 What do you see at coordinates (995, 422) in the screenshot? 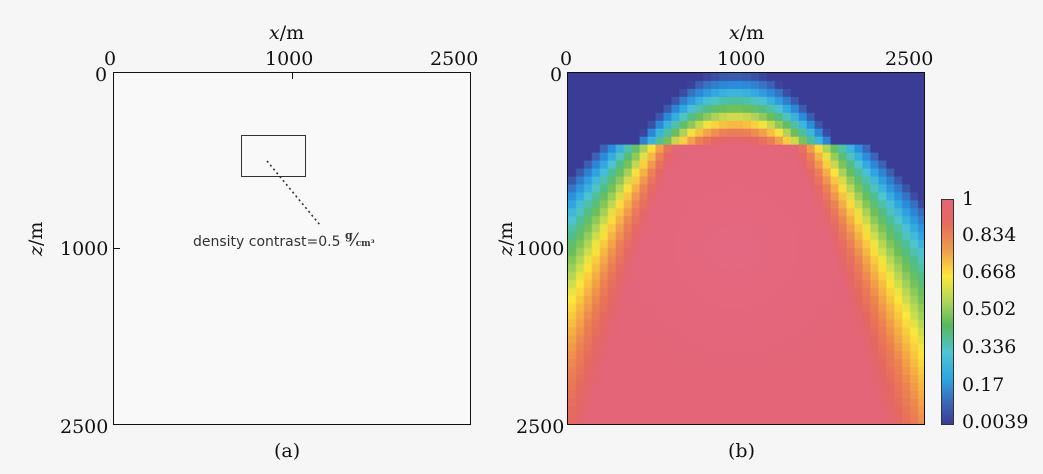
I see `colorbar-label-00039: 0.0039` at bounding box center [995, 422].